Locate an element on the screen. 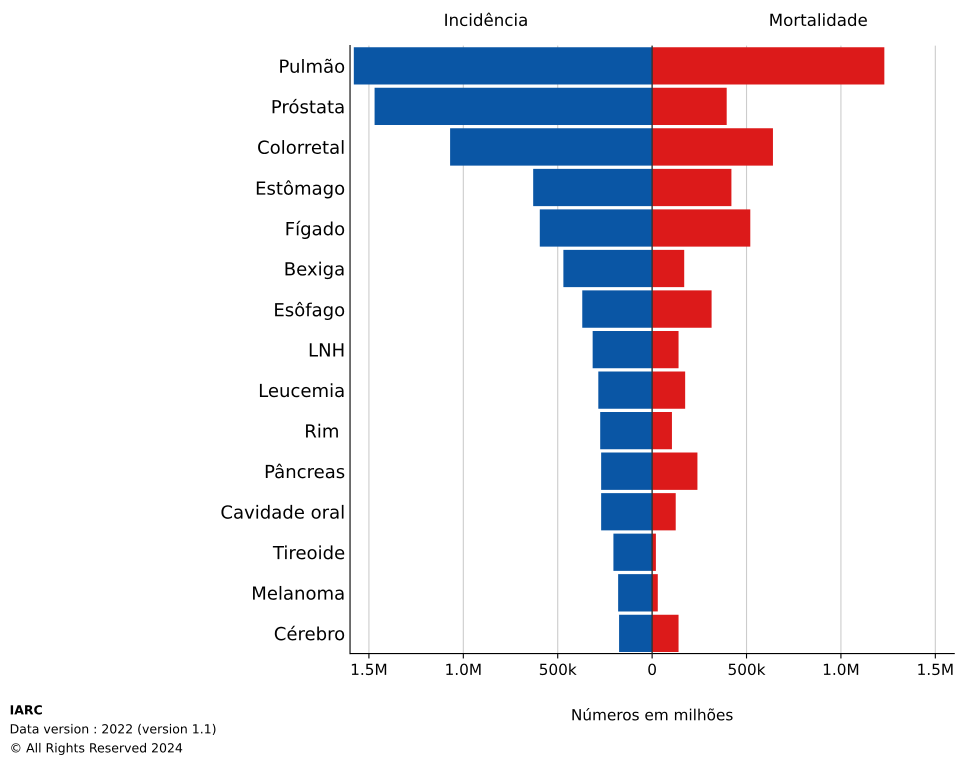 The image size is (959, 760). y-tick-label: Colorretal is located at coordinates (301, 147).